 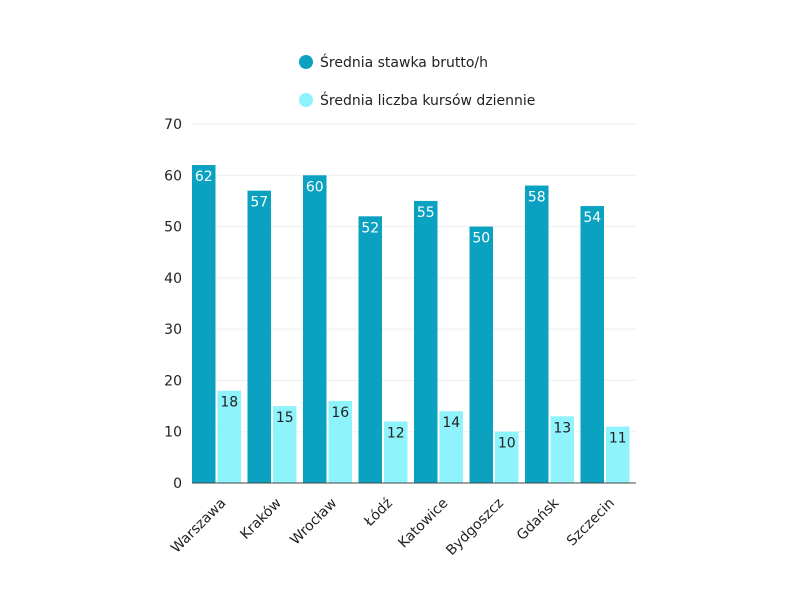 What do you see at coordinates (198, 525) in the screenshot?
I see `x-tick-label: Warszawa` at bounding box center [198, 525].